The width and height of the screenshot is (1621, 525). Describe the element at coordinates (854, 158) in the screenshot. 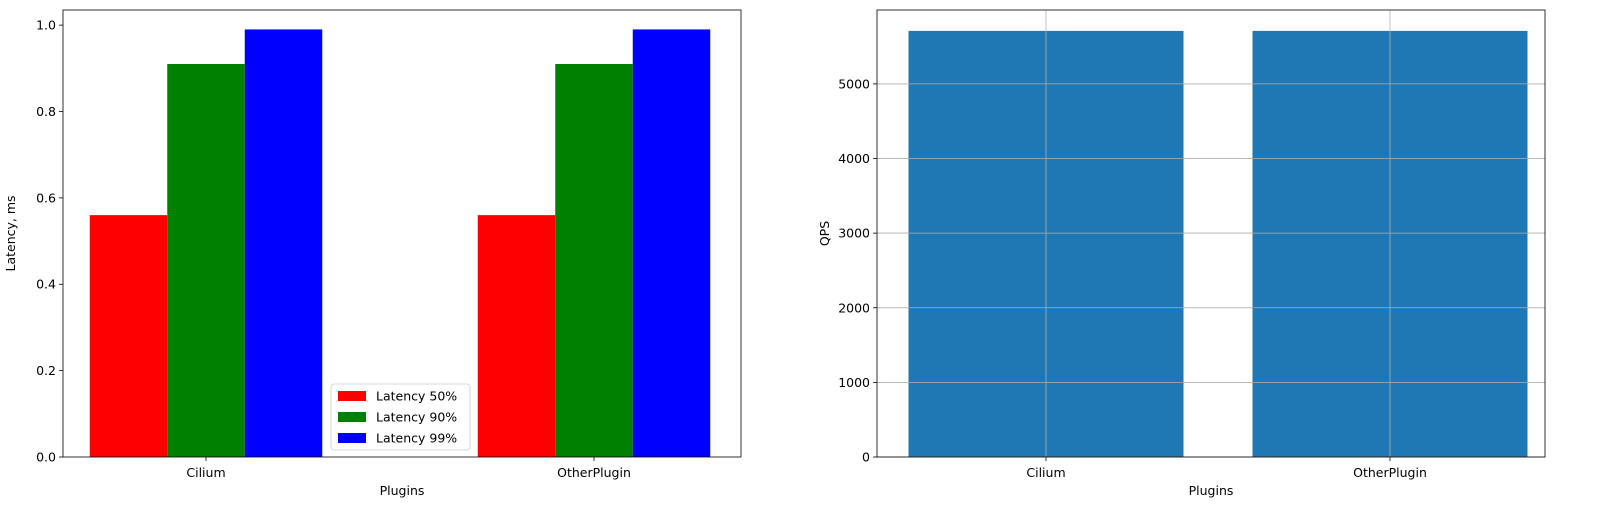

I see `y-tick-label: 4000` at that location.